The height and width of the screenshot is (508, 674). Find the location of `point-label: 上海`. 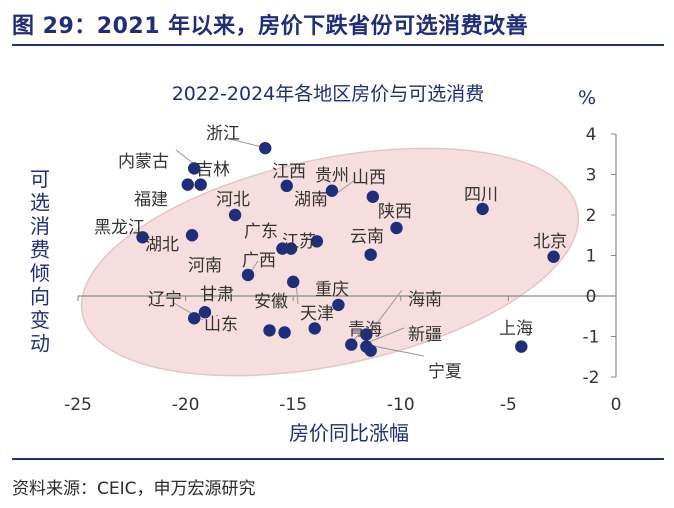

point-label: 上海 is located at coordinates (516, 329).